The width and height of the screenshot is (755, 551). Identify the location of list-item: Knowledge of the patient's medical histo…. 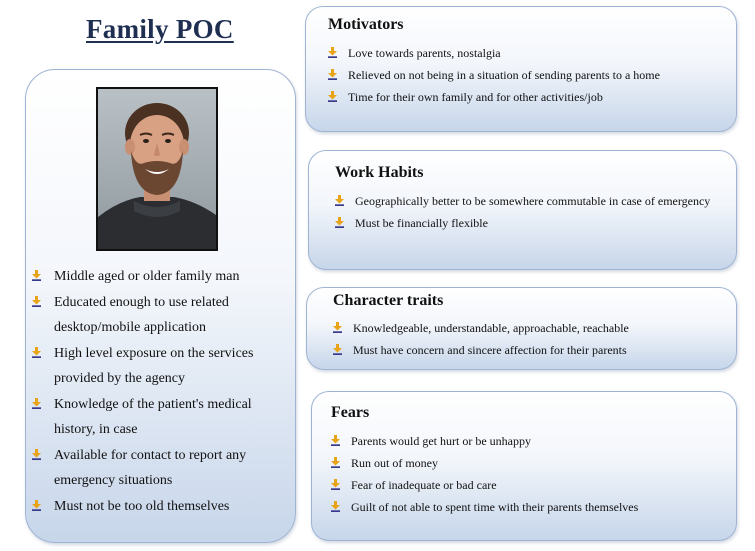
(159, 417).